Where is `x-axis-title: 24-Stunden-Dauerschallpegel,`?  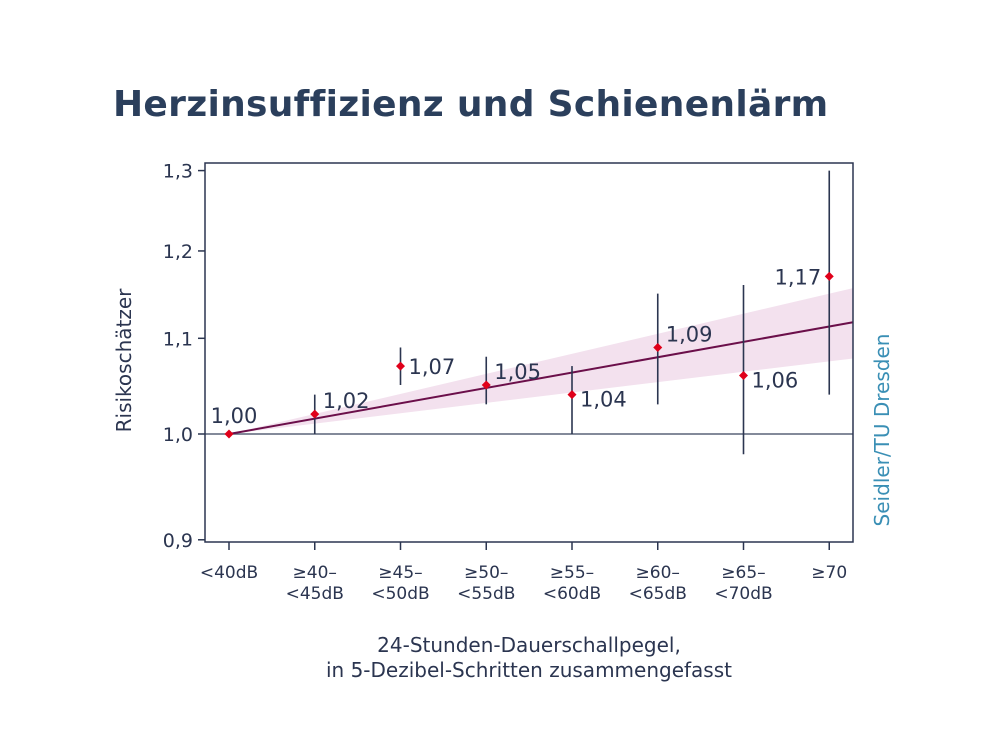 x-axis-title: 24-Stunden-Dauerschallpegel, is located at coordinates (529, 645).